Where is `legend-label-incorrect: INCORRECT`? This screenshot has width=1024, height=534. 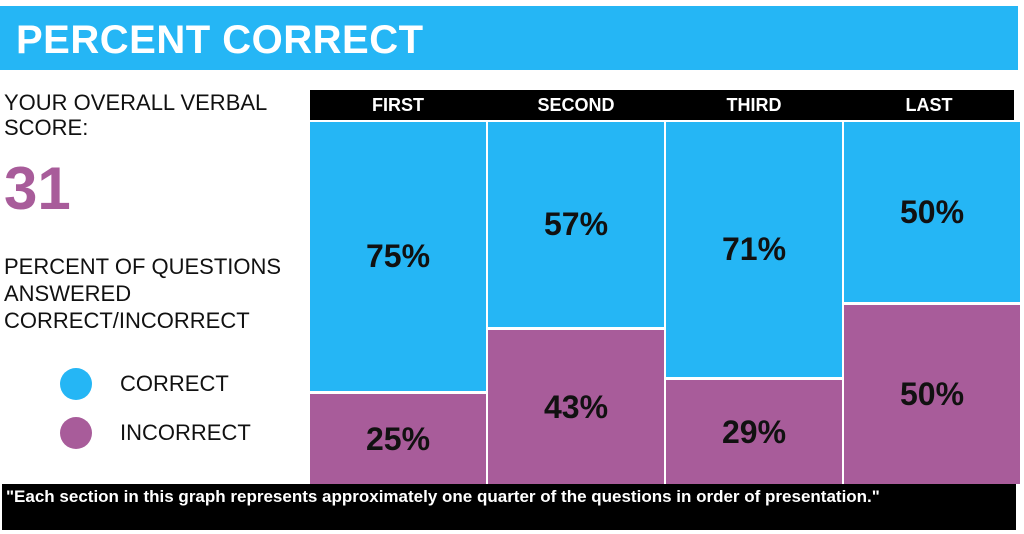
legend-label-incorrect: INCORRECT is located at coordinates (185, 432).